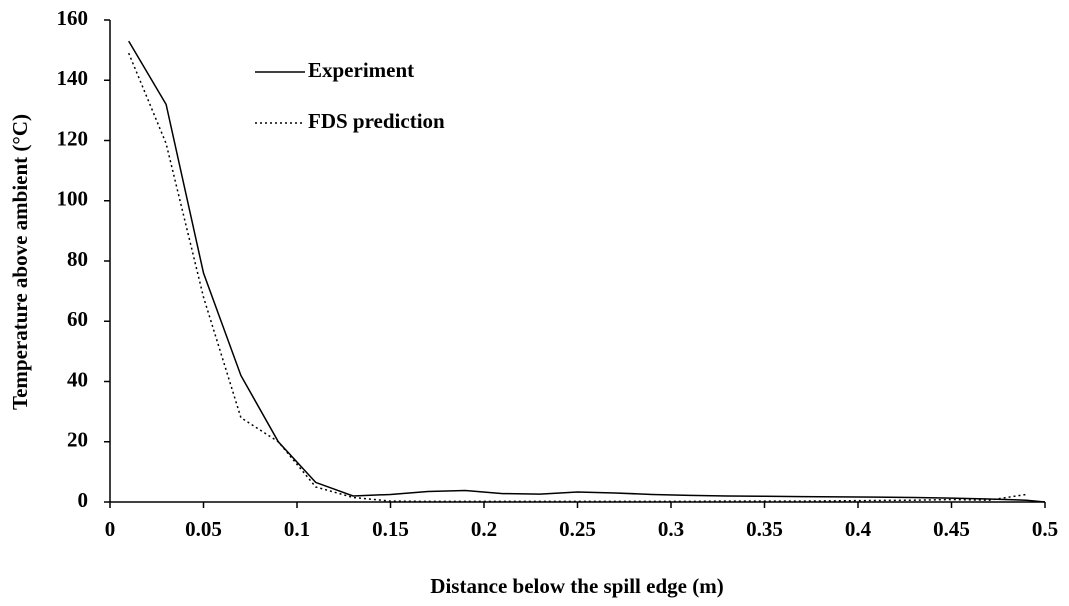 This screenshot has height=606, width=1069. Describe the element at coordinates (576, 586) in the screenshot. I see `x-axis-title: Distance below the spill edge (m)` at that location.